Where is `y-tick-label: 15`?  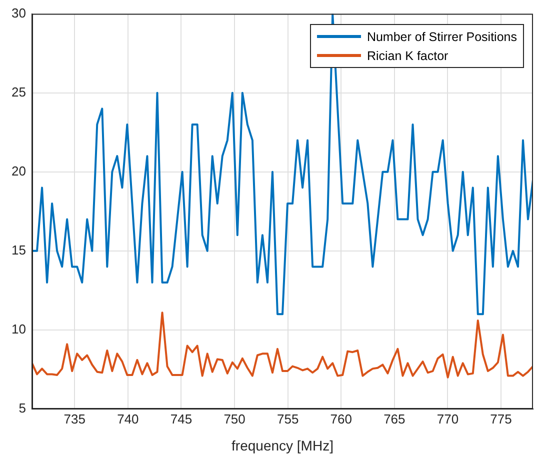 y-tick-label: 15 is located at coordinates (19, 250).